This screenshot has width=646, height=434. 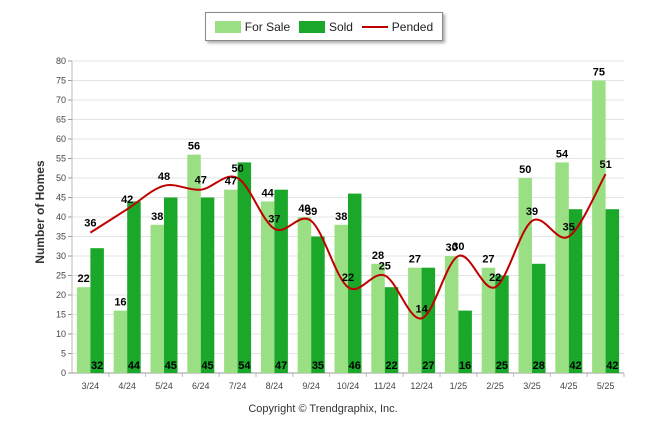 What do you see at coordinates (61, 178) in the screenshot?
I see `y-tick-label: 50` at bounding box center [61, 178].